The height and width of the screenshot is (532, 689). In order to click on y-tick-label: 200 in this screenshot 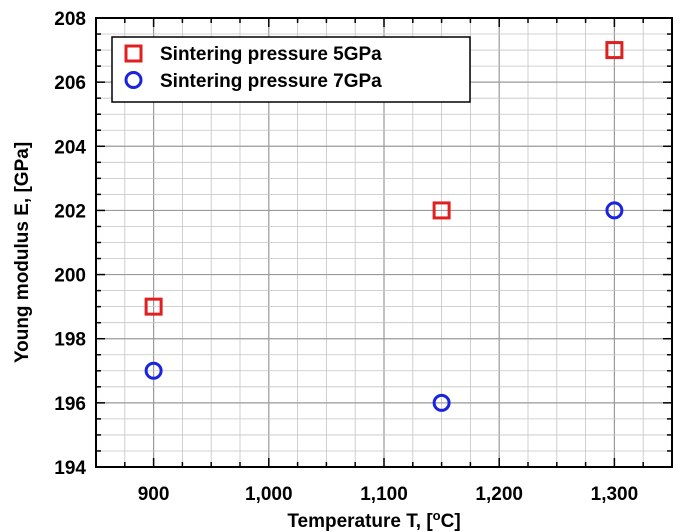, I will do `click(70, 276)`.